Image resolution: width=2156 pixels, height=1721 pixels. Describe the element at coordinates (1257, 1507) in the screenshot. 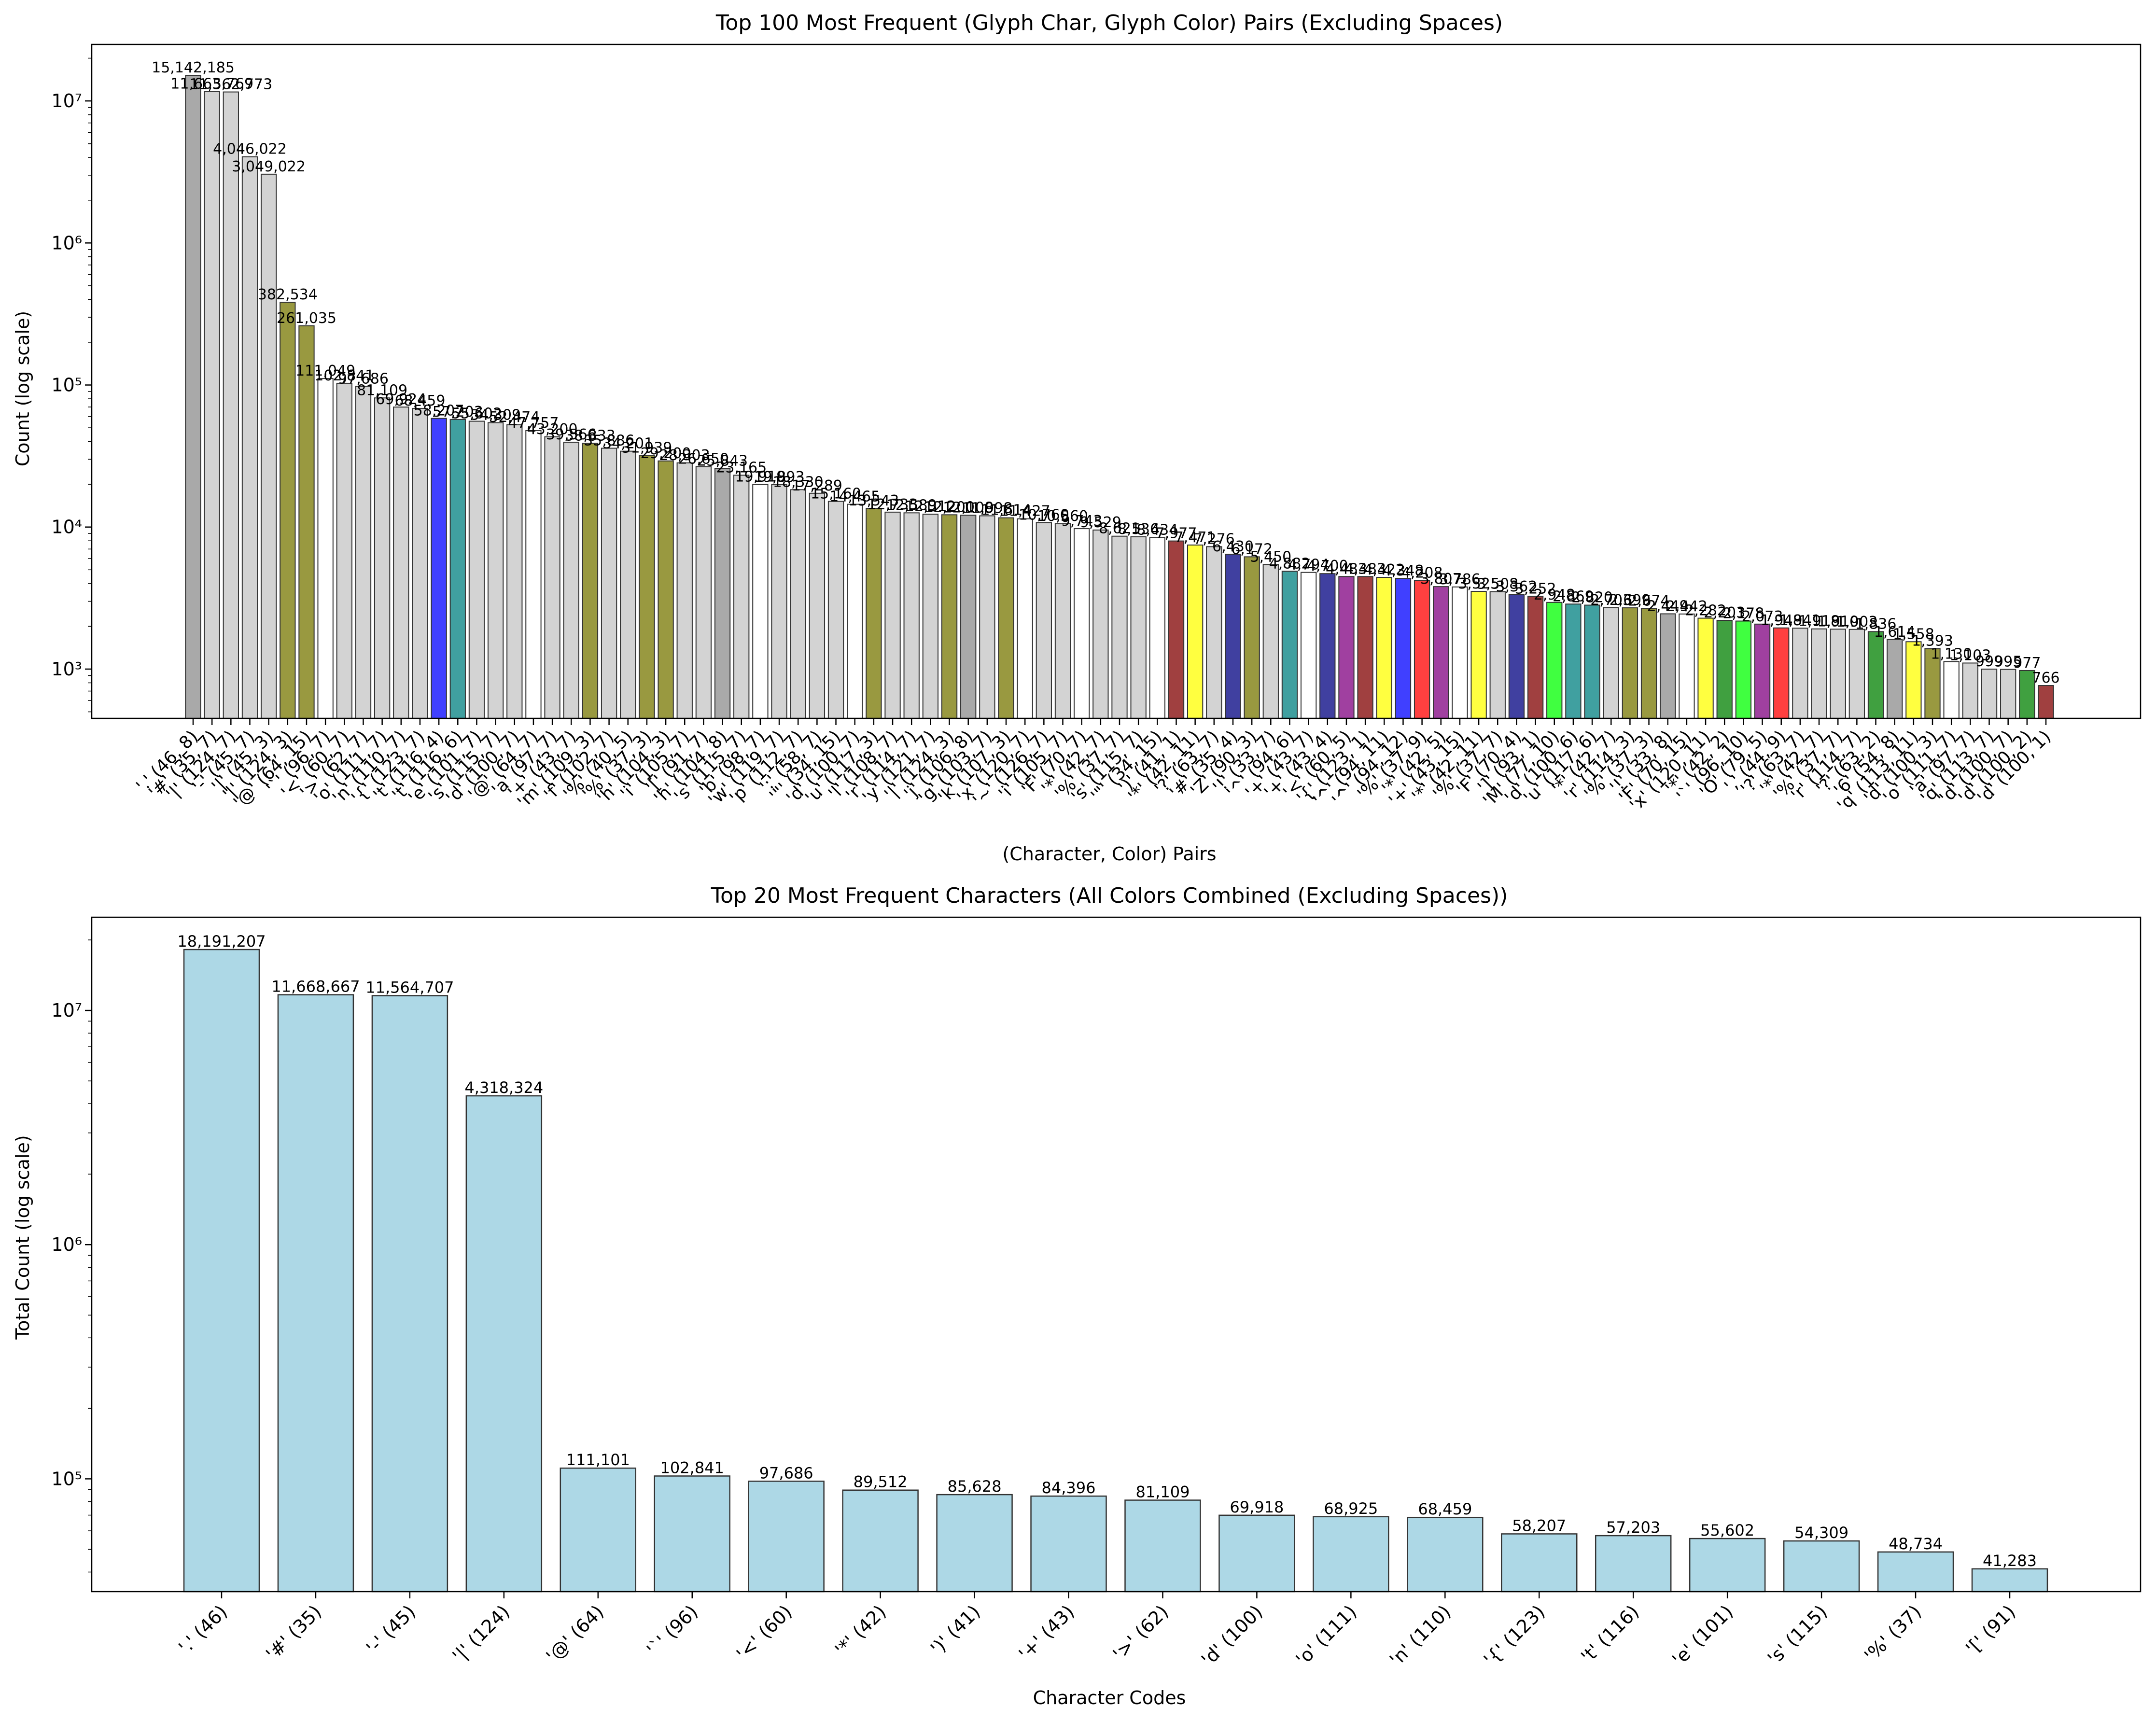

I see `bar-value-label: 69,918` at that location.